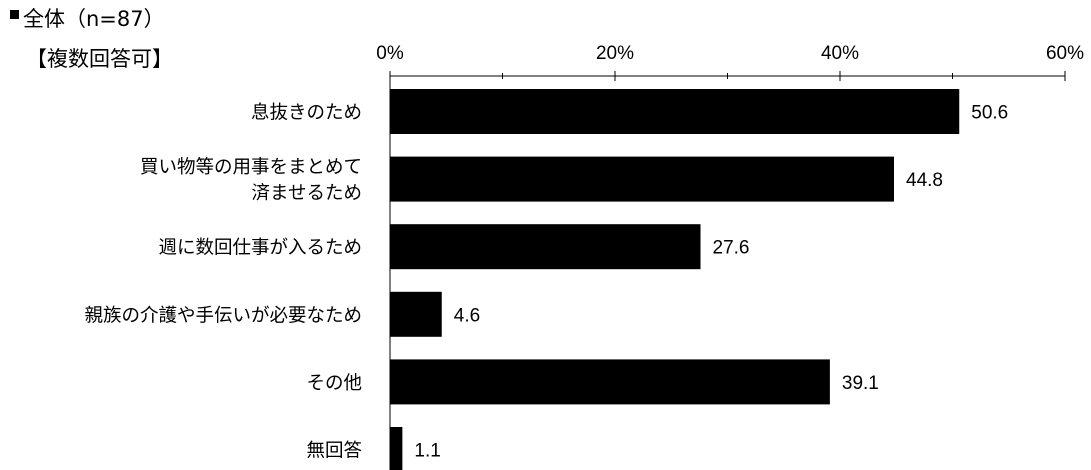  What do you see at coordinates (840, 53) in the screenshot?
I see `x-tick-label: 40%` at bounding box center [840, 53].